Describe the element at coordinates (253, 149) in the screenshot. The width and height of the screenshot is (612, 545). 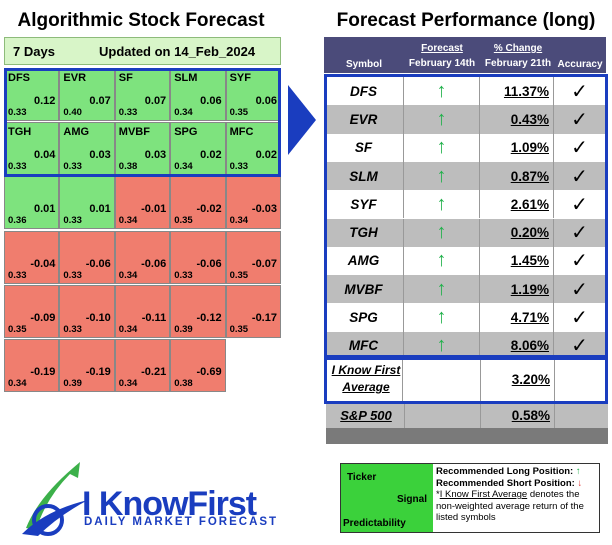
I see `forecast-cell: MFC 0.02 0.33` at that location.